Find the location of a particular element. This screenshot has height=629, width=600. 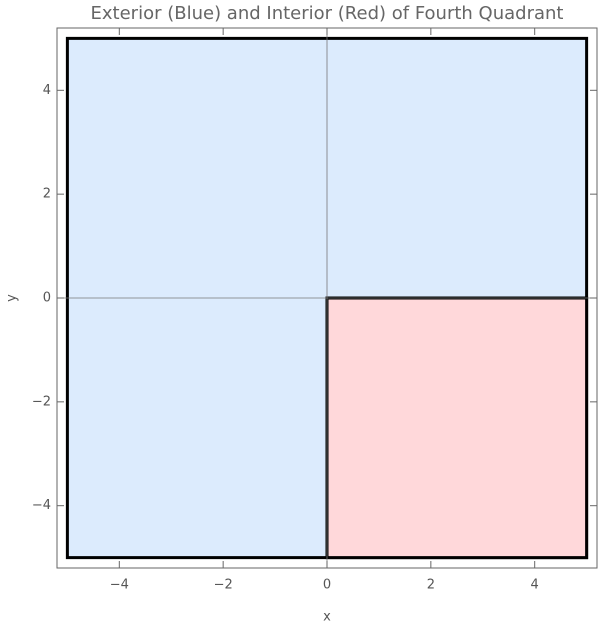

x-axis-label: x is located at coordinates (327, 617).